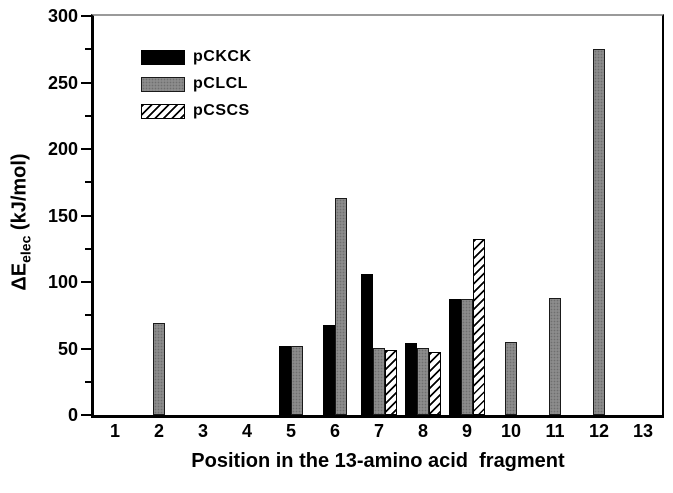 Image resolution: width=673 pixels, height=493 pixels. What do you see at coordinates (367, 344) in the screenshot?
I see `bar-pCKCK-pos7` at bounding box center [367, 344].